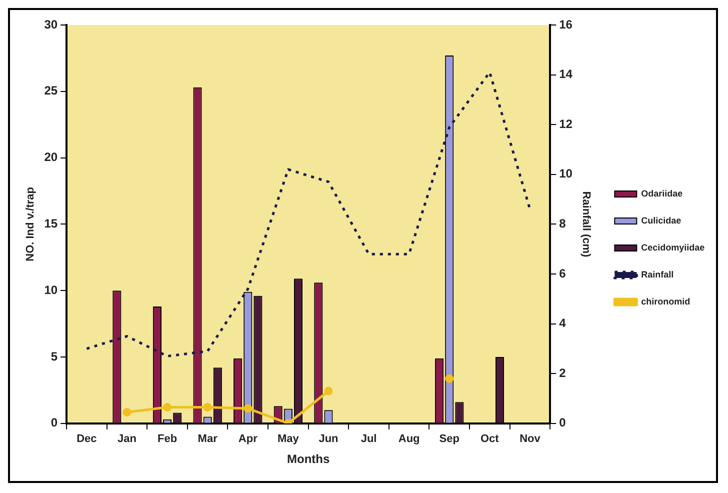  Describe the element at coordinates (248, 439) in the screenshot. I see `x-tick-label: Apr` at that location.